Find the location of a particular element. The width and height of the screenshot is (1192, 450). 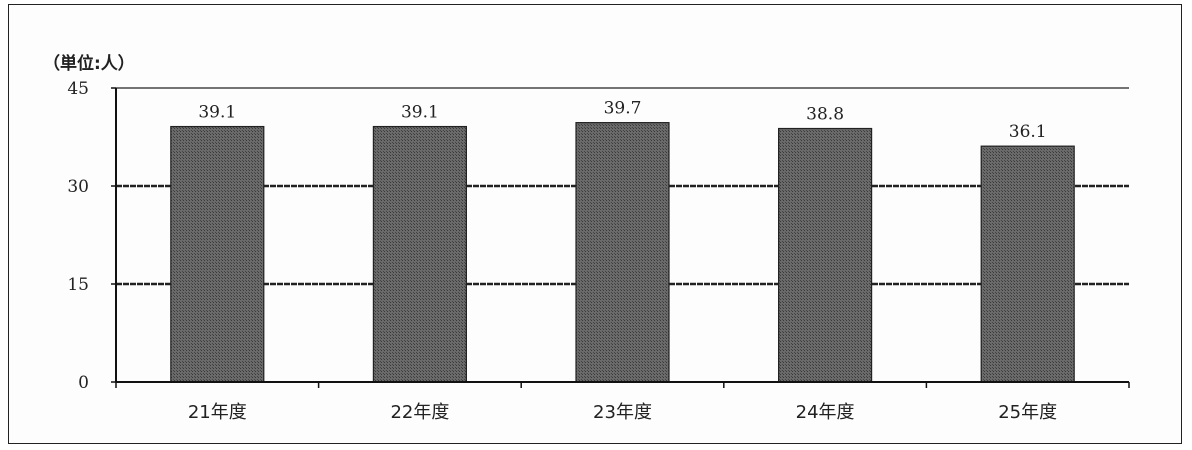

data-label-1: 39.1 is located at coordinates (217, 113).